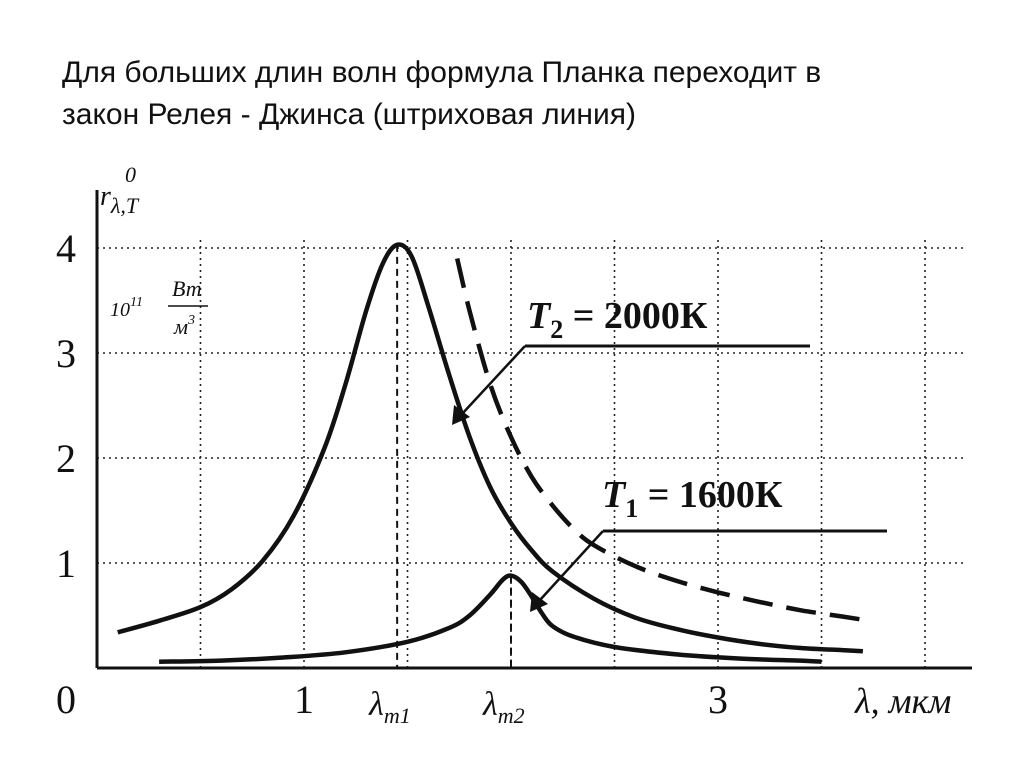 The width and height of the screenshot is (1024, 767). What do you see at coordinates (66, 353) in the screenshot?
I see `y-tick-label: 3` at bounding box center [66, 353].